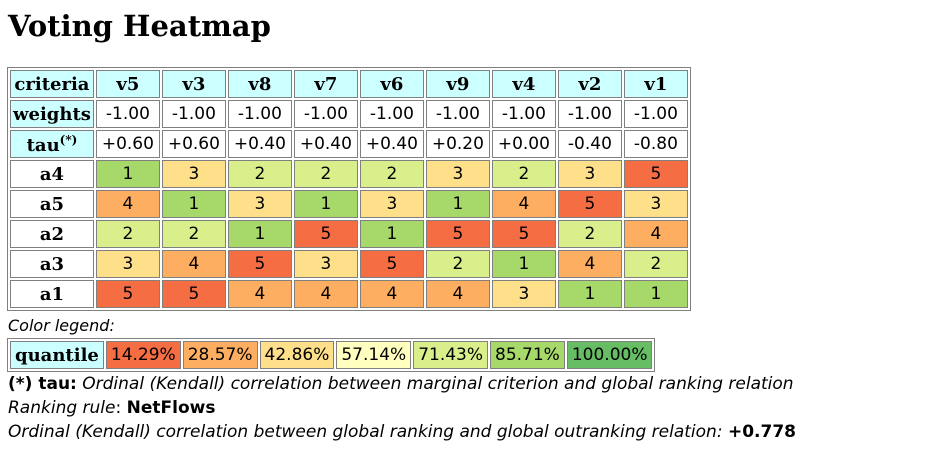 This screenshot has width=934, height=455. What do you see at coordinates (655, 84) in the screenshot?
I see `column-header-v1: v1` at bounding box center [655, 84].